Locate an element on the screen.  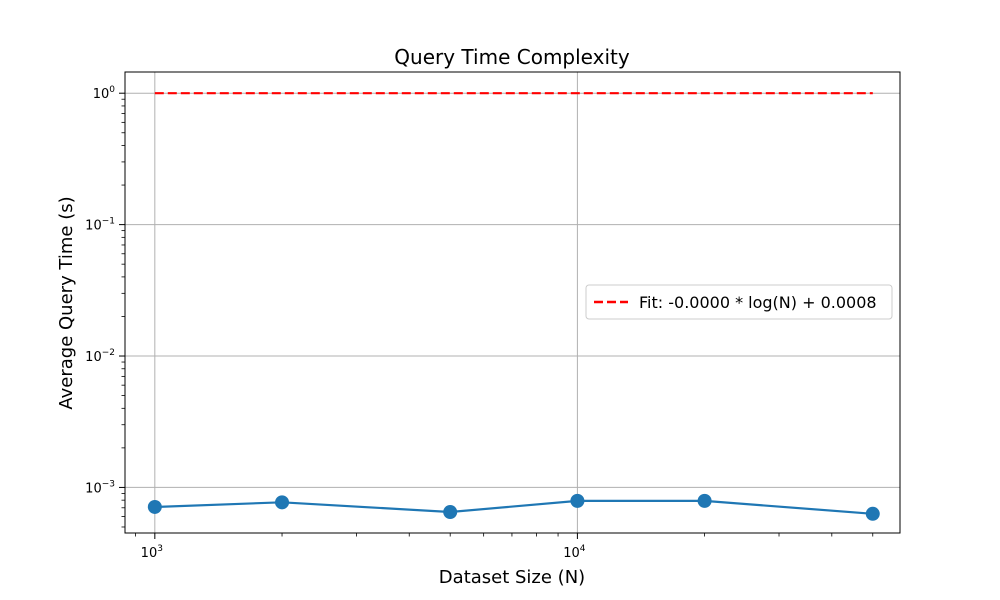
y-tick-label-2: 10⁻² is located at coordinates (100, 356).